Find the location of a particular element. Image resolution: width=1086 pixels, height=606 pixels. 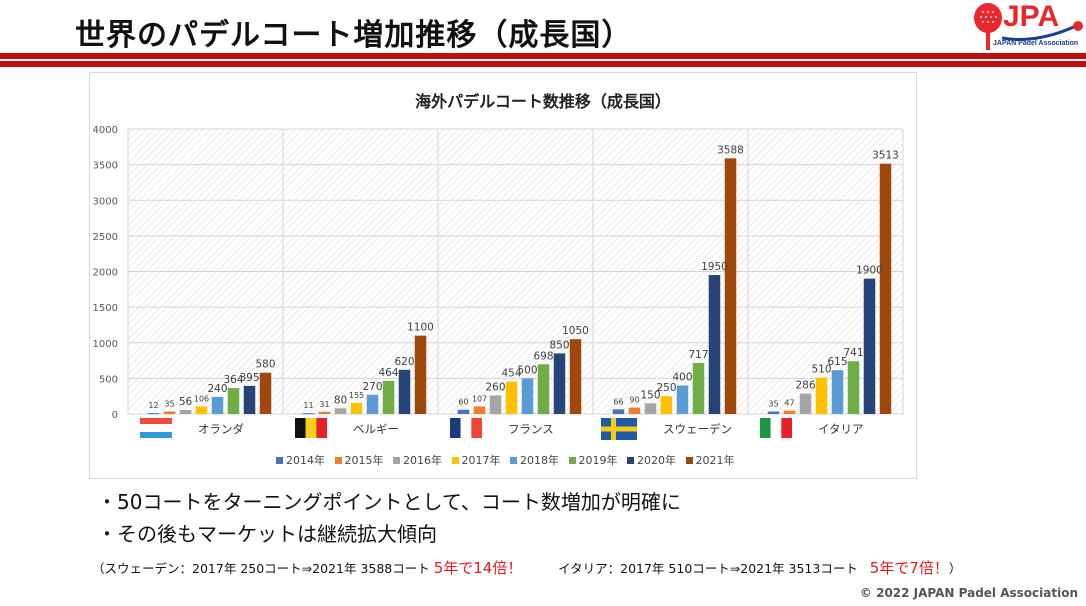

legend-item: 2014年 is located at coordinates (305, 460).